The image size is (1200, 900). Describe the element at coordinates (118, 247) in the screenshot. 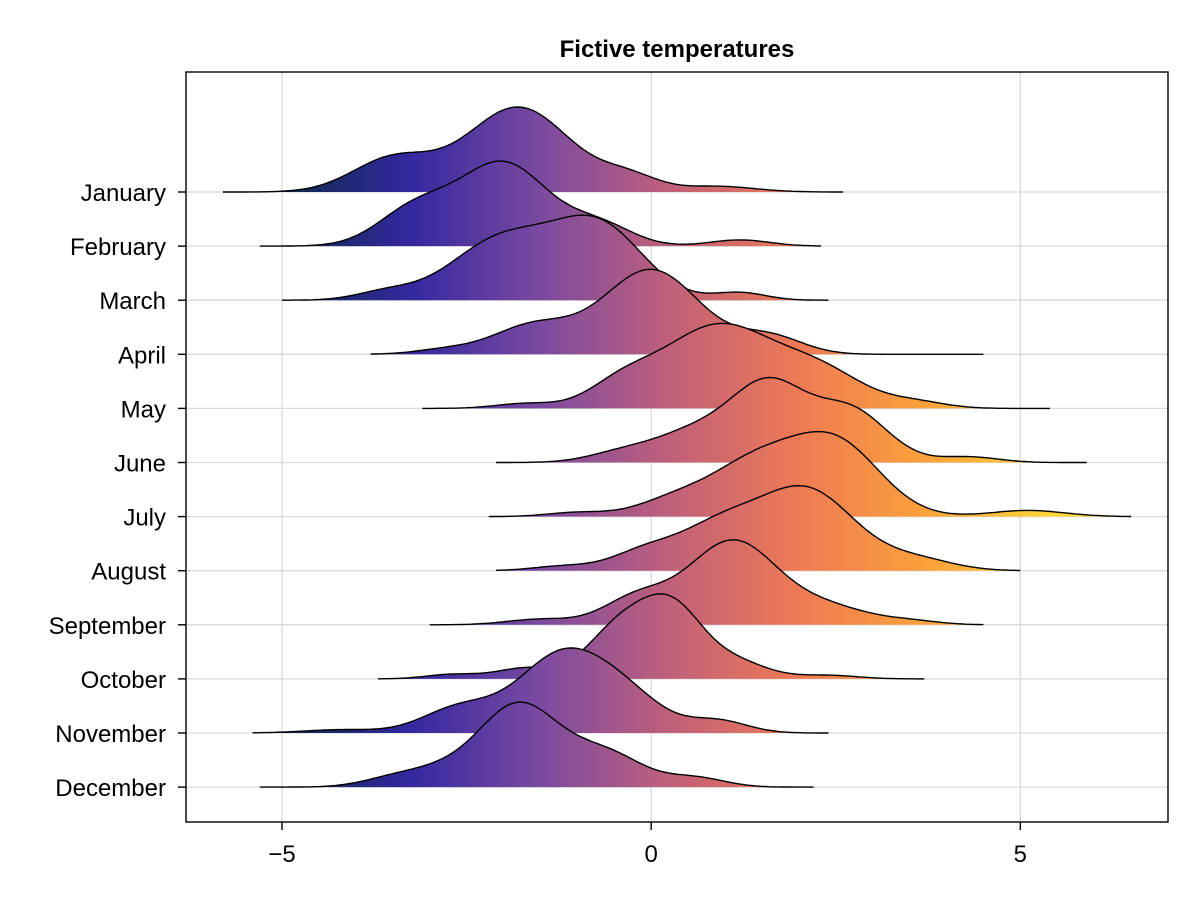

I see `y-tick-label: February` at that location.